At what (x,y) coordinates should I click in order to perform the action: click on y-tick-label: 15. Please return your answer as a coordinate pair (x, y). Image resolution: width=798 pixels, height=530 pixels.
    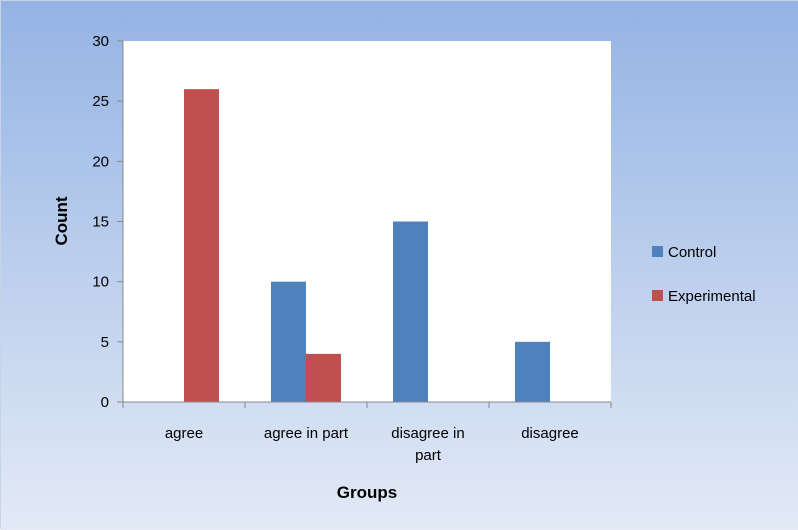
    Looking at the image, I should click on (100, 222).